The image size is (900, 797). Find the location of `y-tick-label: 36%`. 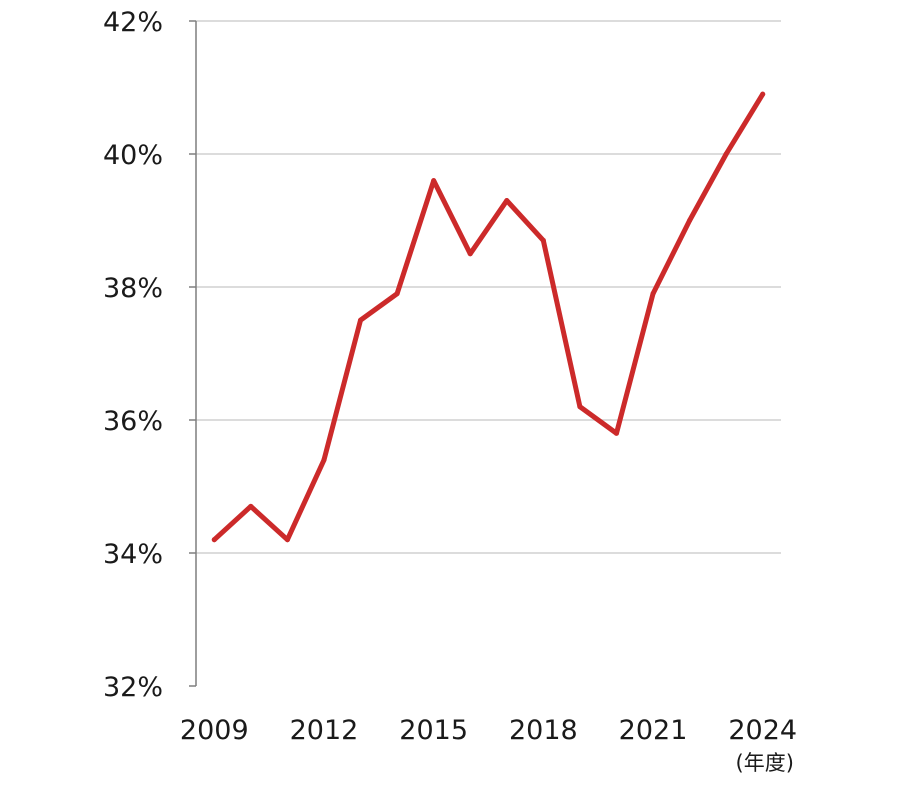

y-tick-label: 36% is located at coordinates (133, 421).